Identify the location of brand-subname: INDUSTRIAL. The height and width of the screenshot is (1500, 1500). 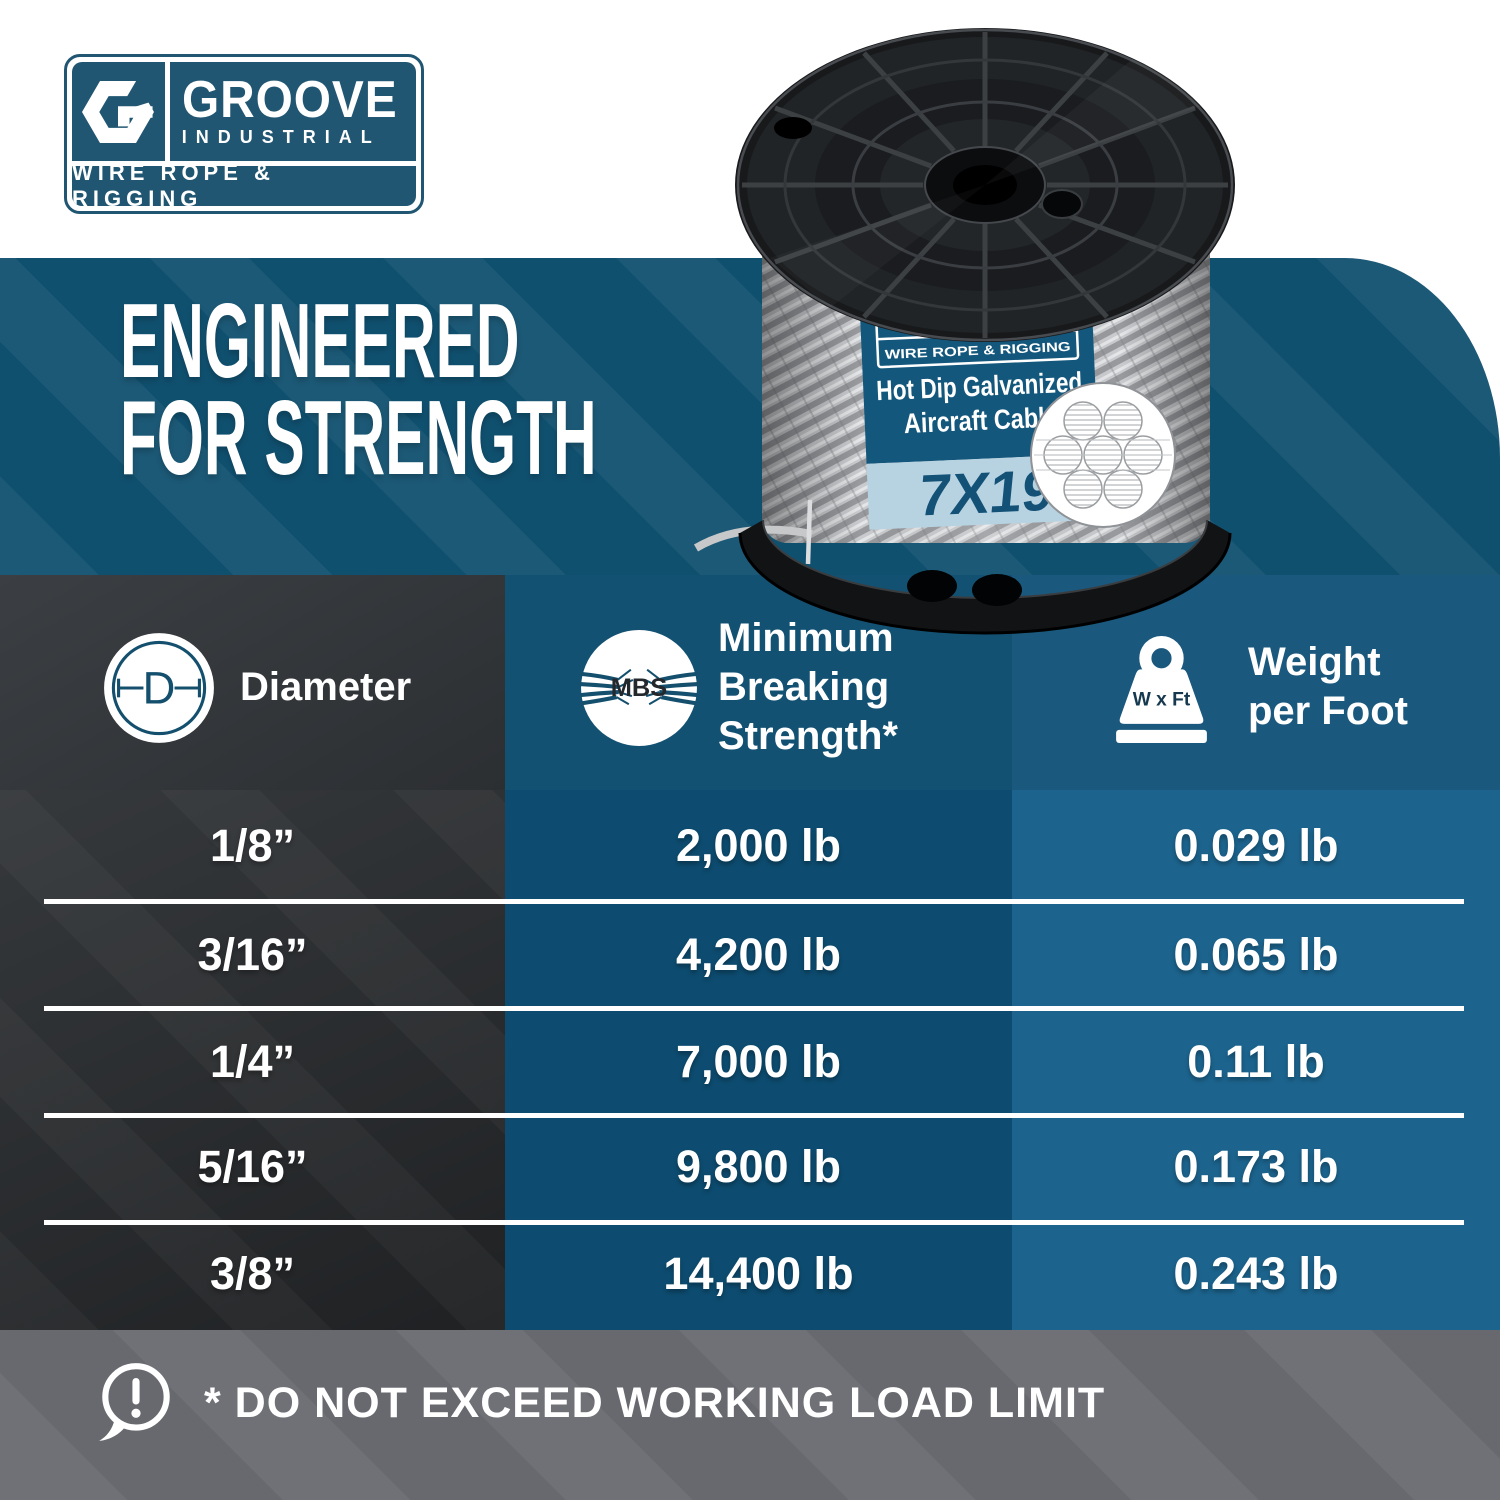
(281, 137).